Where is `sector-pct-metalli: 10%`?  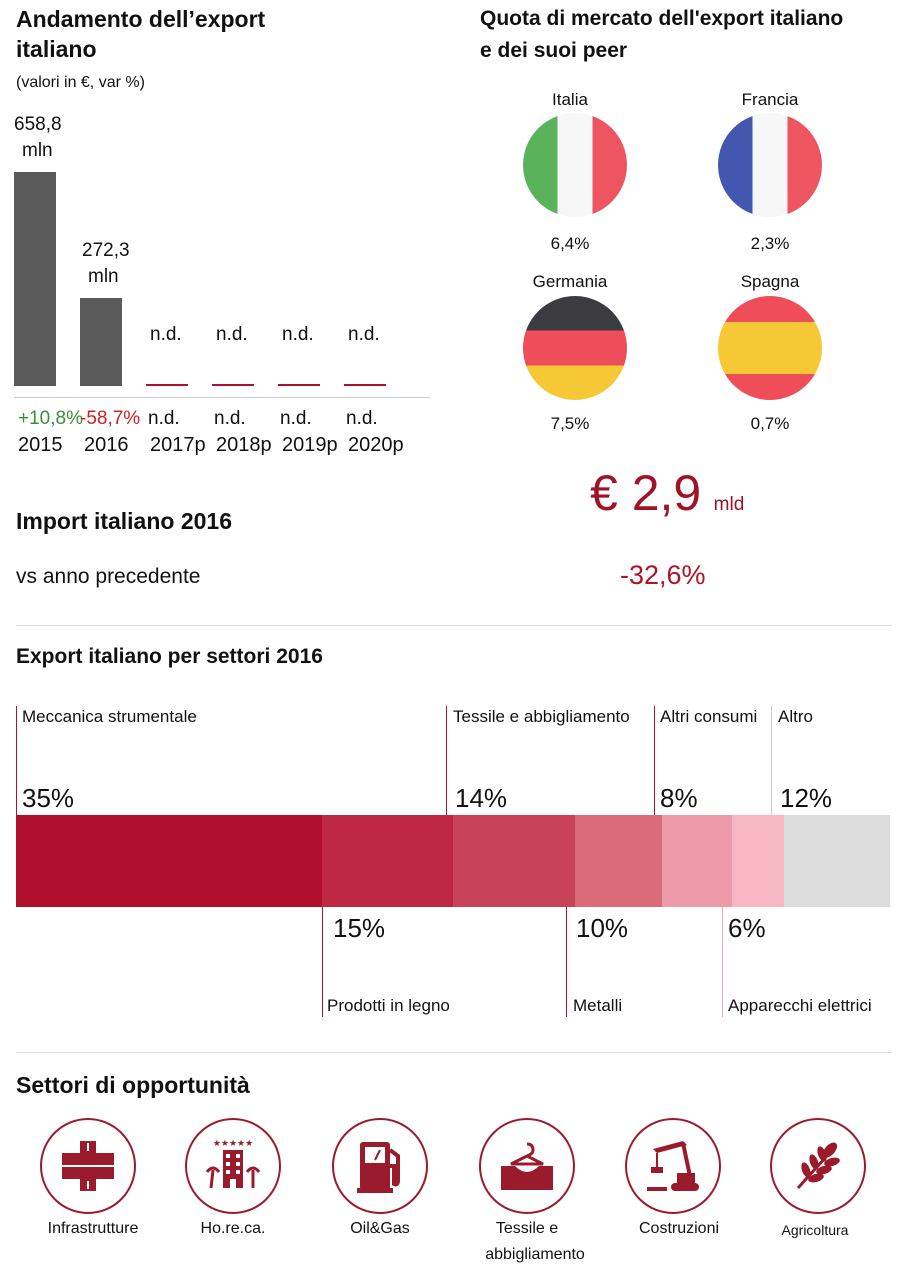 sector-pct-metalli: 10% is located at coordinates (602, 928).